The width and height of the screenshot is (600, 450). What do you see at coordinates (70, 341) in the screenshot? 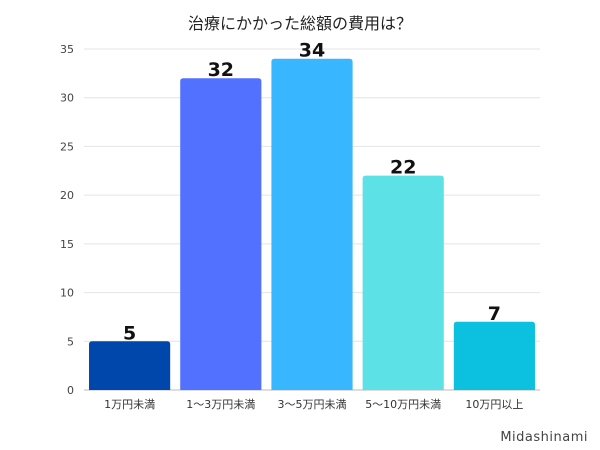
I see `y-tick-label: 5` at bounding box center [70, 341].